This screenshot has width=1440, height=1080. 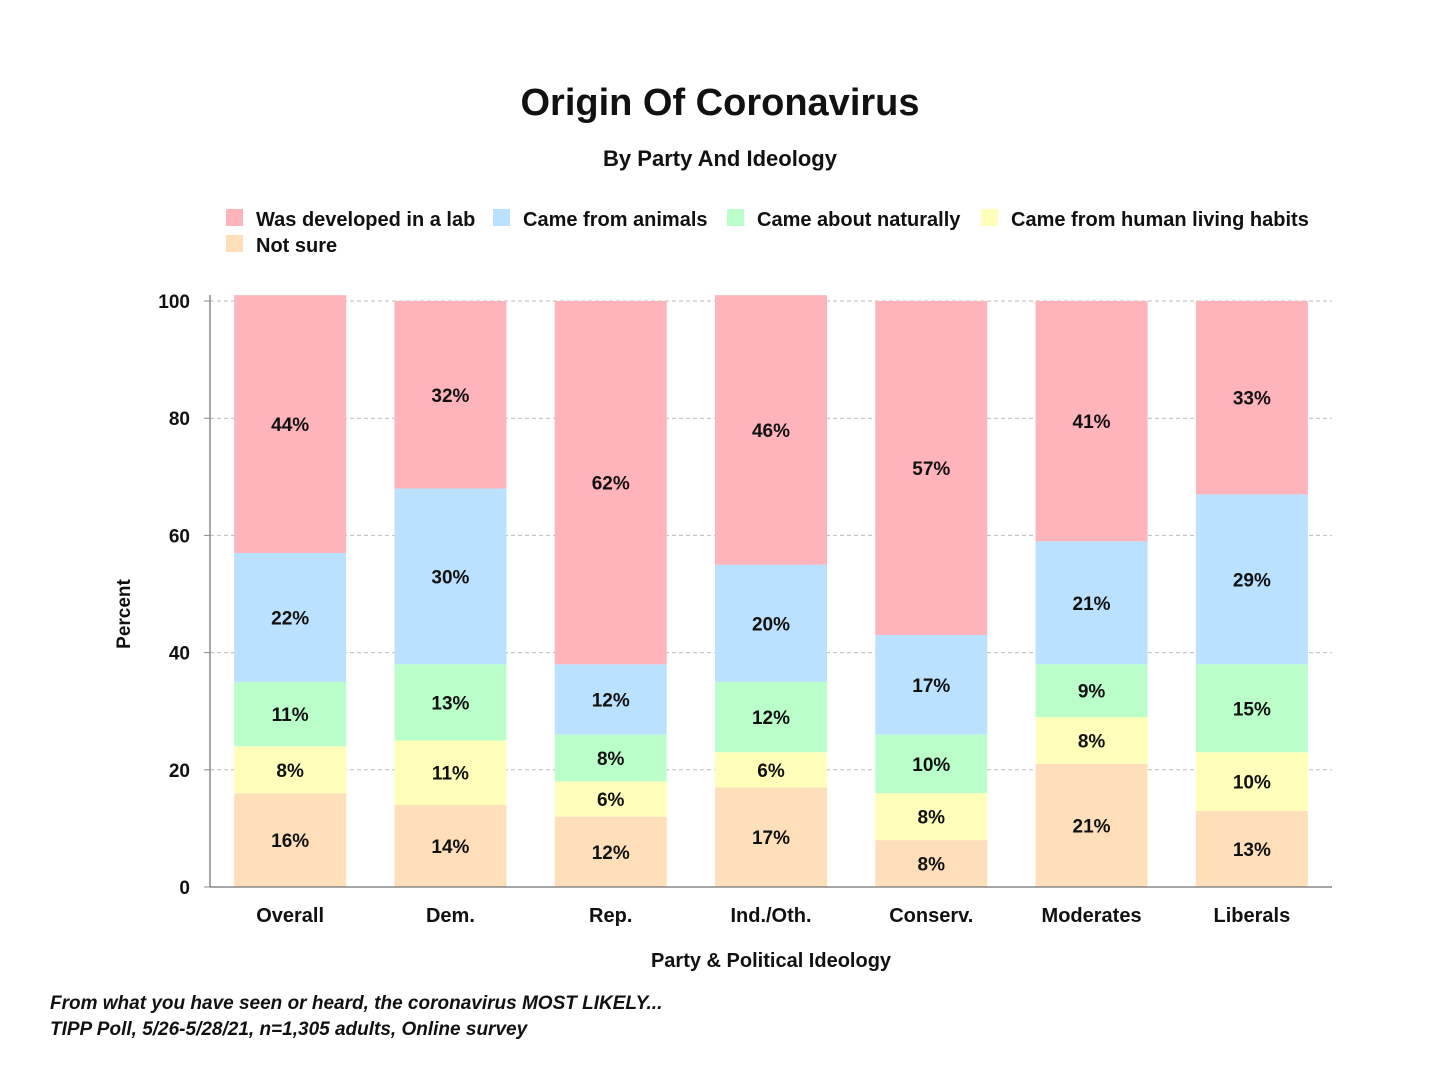 What do you see at coordinates (859, 220) in the screenshot?
I see `legend-label: Came about naturally` at bounding box center [859, 220].